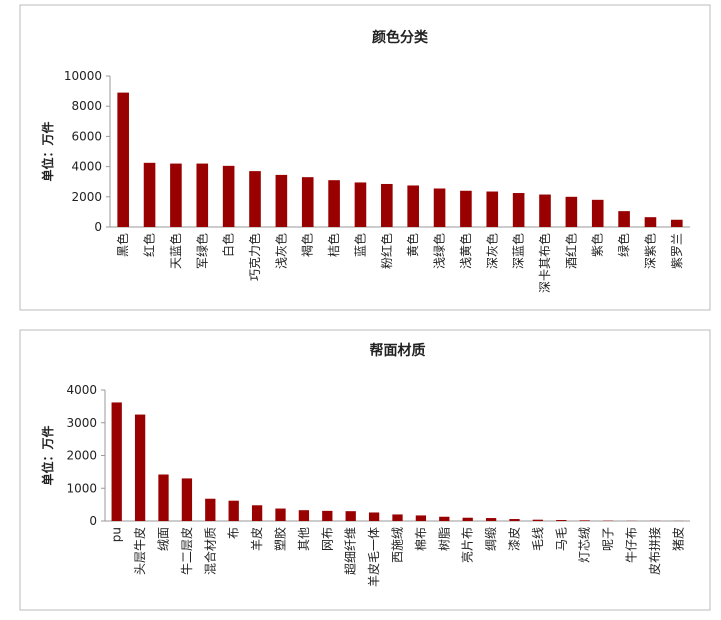 The image size is (721, 620). I want to click on x-tick-label: 天蓝色, so click(176, 251).